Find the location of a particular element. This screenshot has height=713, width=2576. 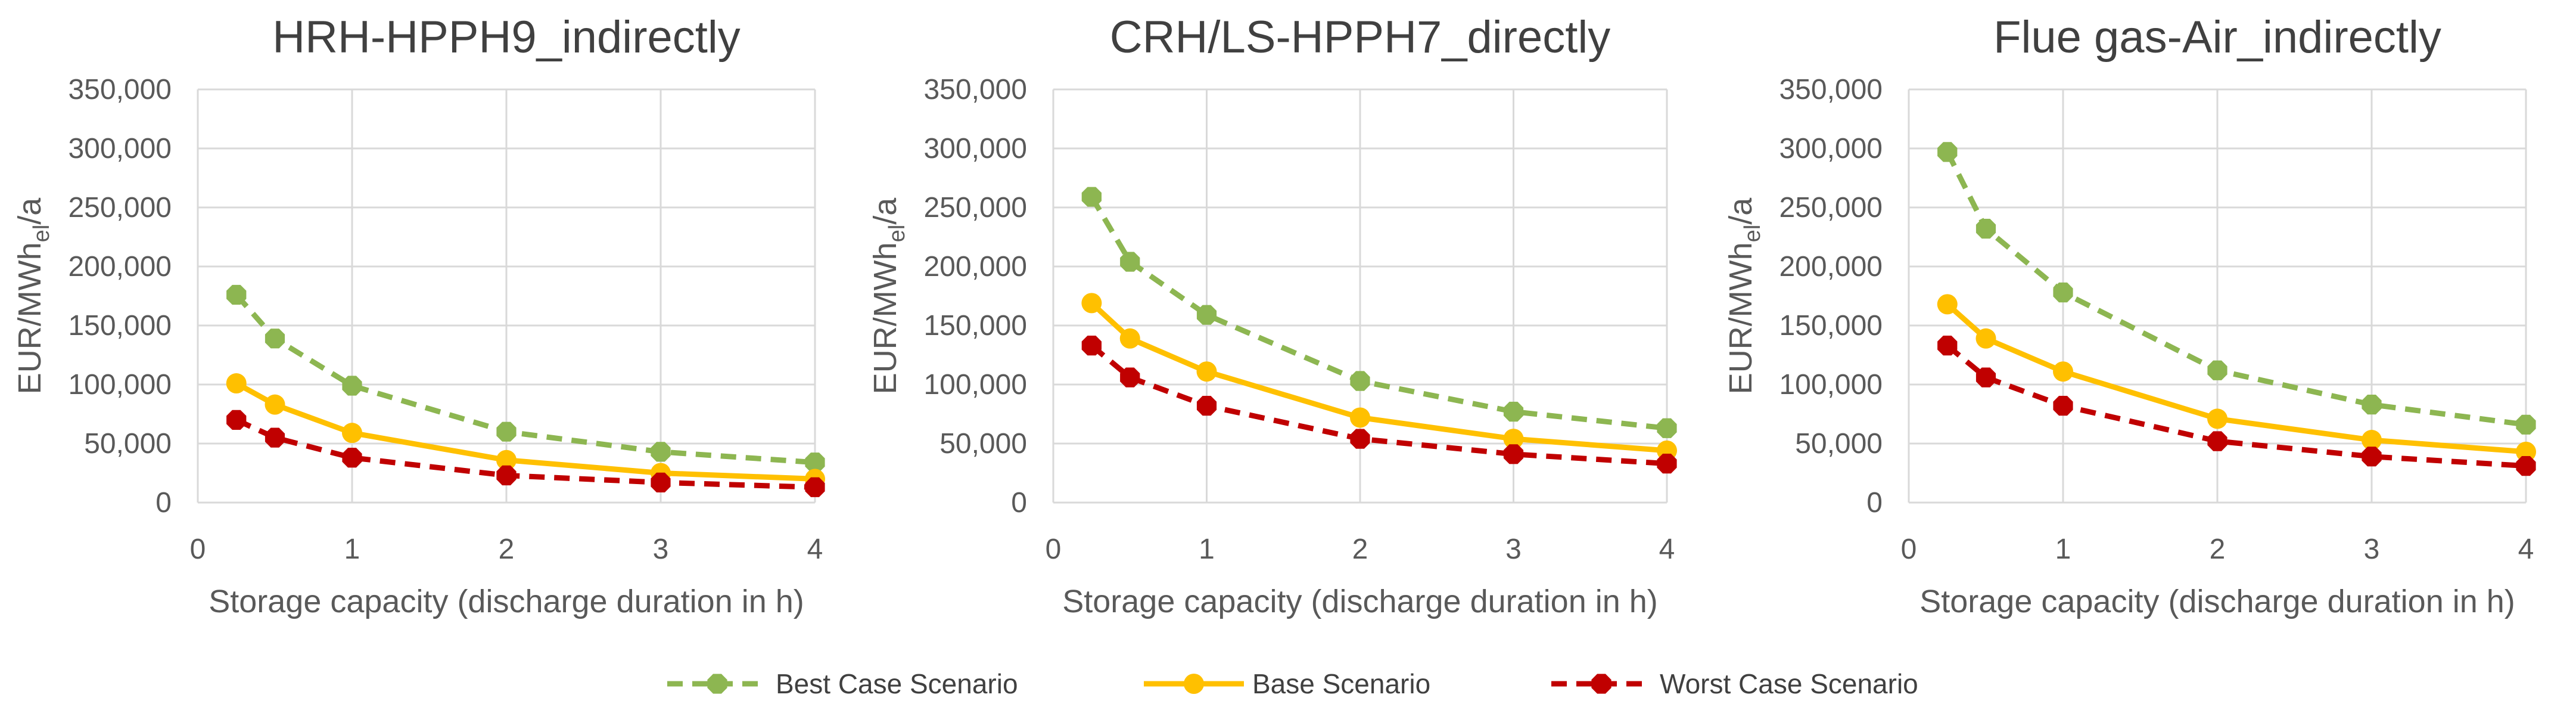

chart-title: HRH-HPPH9_indirectly is located at coordinates (506, 37).